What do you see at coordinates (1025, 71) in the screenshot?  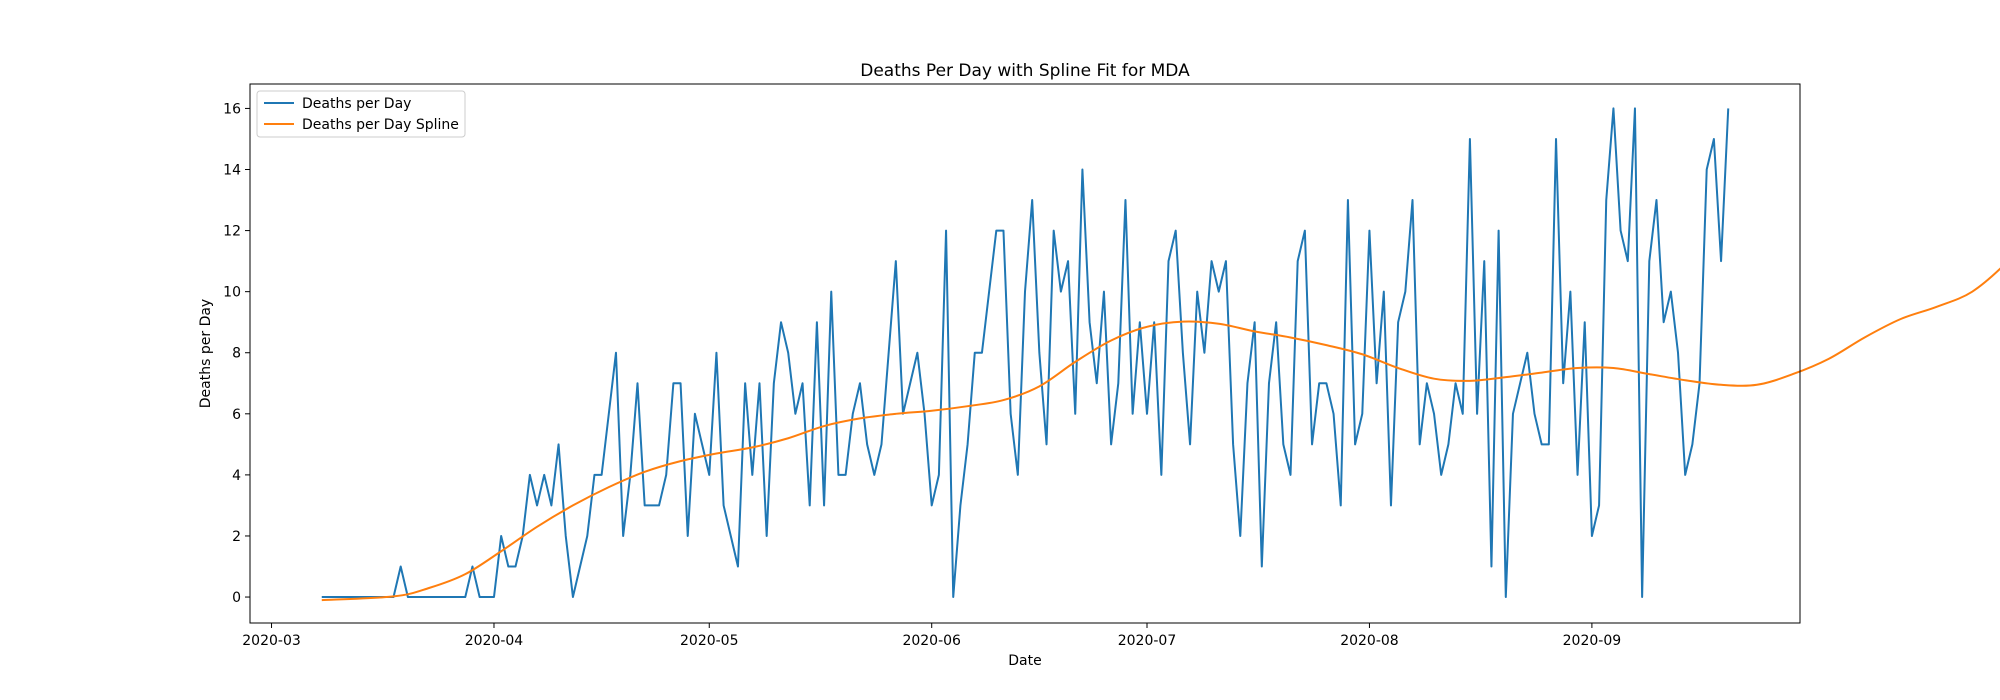 I see `chart-title: Deaths Per Day with Spline Fit for MDA` at bounding box center [1025, 71].